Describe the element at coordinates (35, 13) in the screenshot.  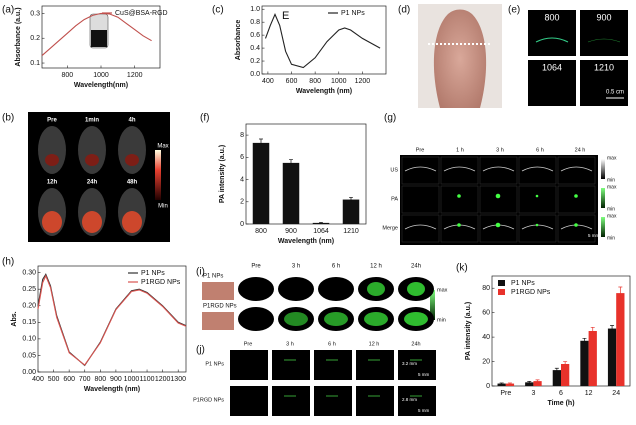
I see `y-tick-label: 0.3` at that location.